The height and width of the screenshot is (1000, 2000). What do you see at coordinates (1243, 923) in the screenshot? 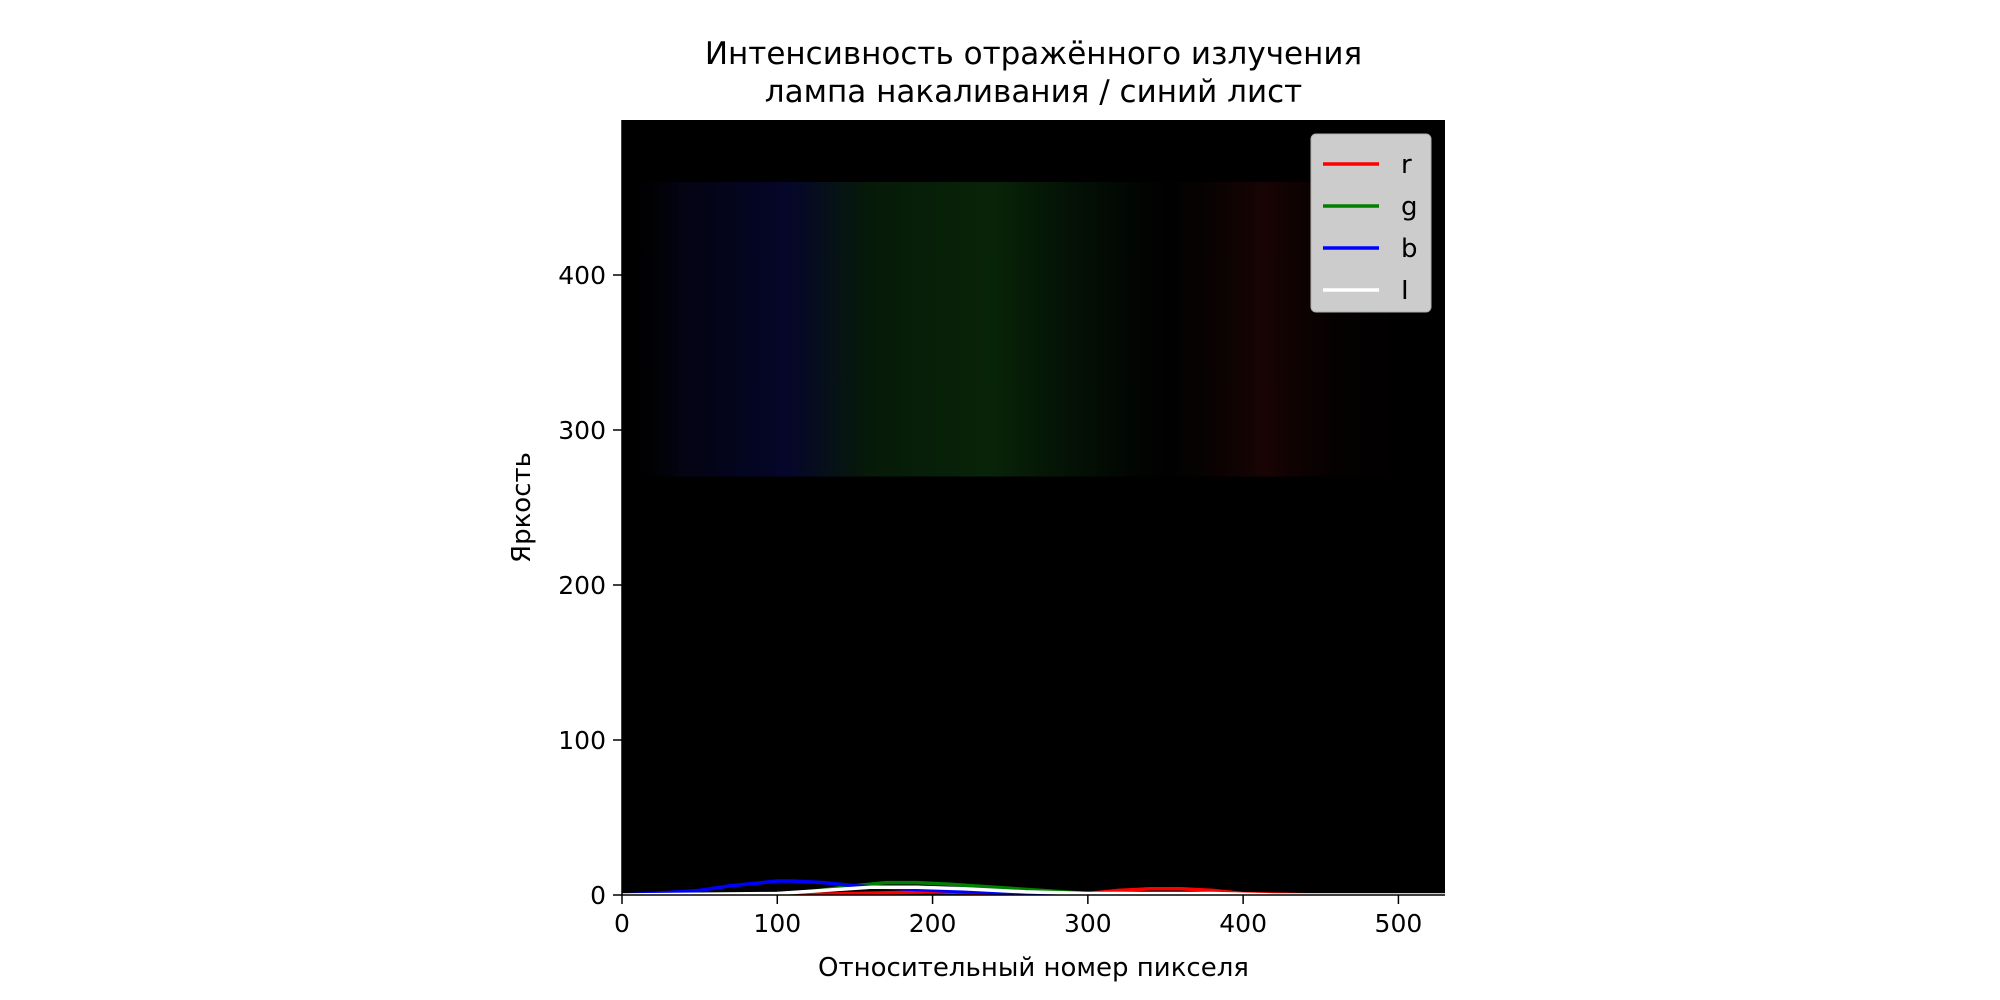
I see `x-tick-label: 400` at bounding box center [1243, 923].